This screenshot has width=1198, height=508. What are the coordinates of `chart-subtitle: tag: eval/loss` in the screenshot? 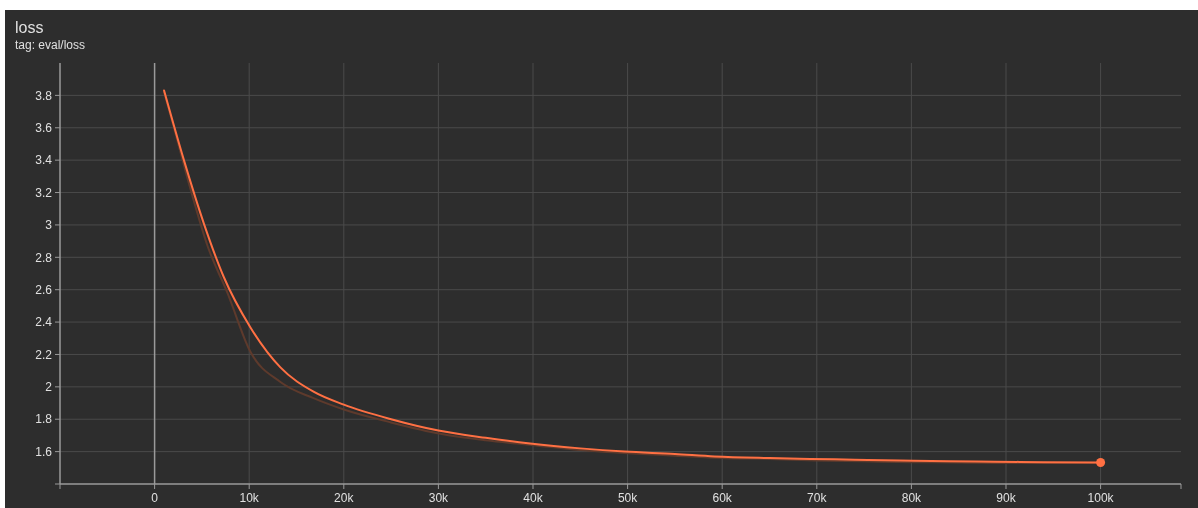 It's located at (50, 45).